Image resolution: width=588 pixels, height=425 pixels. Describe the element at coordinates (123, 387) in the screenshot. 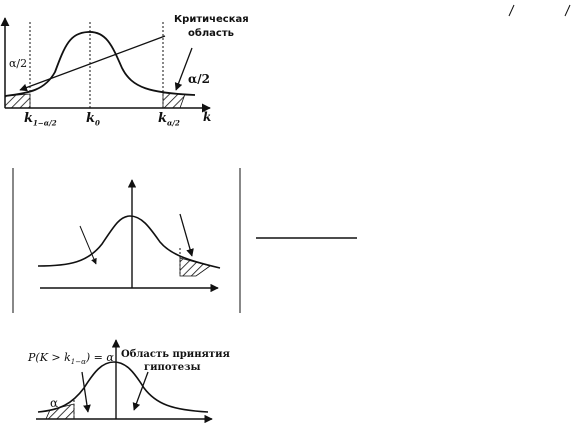

I see `d3-density-curve` at that location.